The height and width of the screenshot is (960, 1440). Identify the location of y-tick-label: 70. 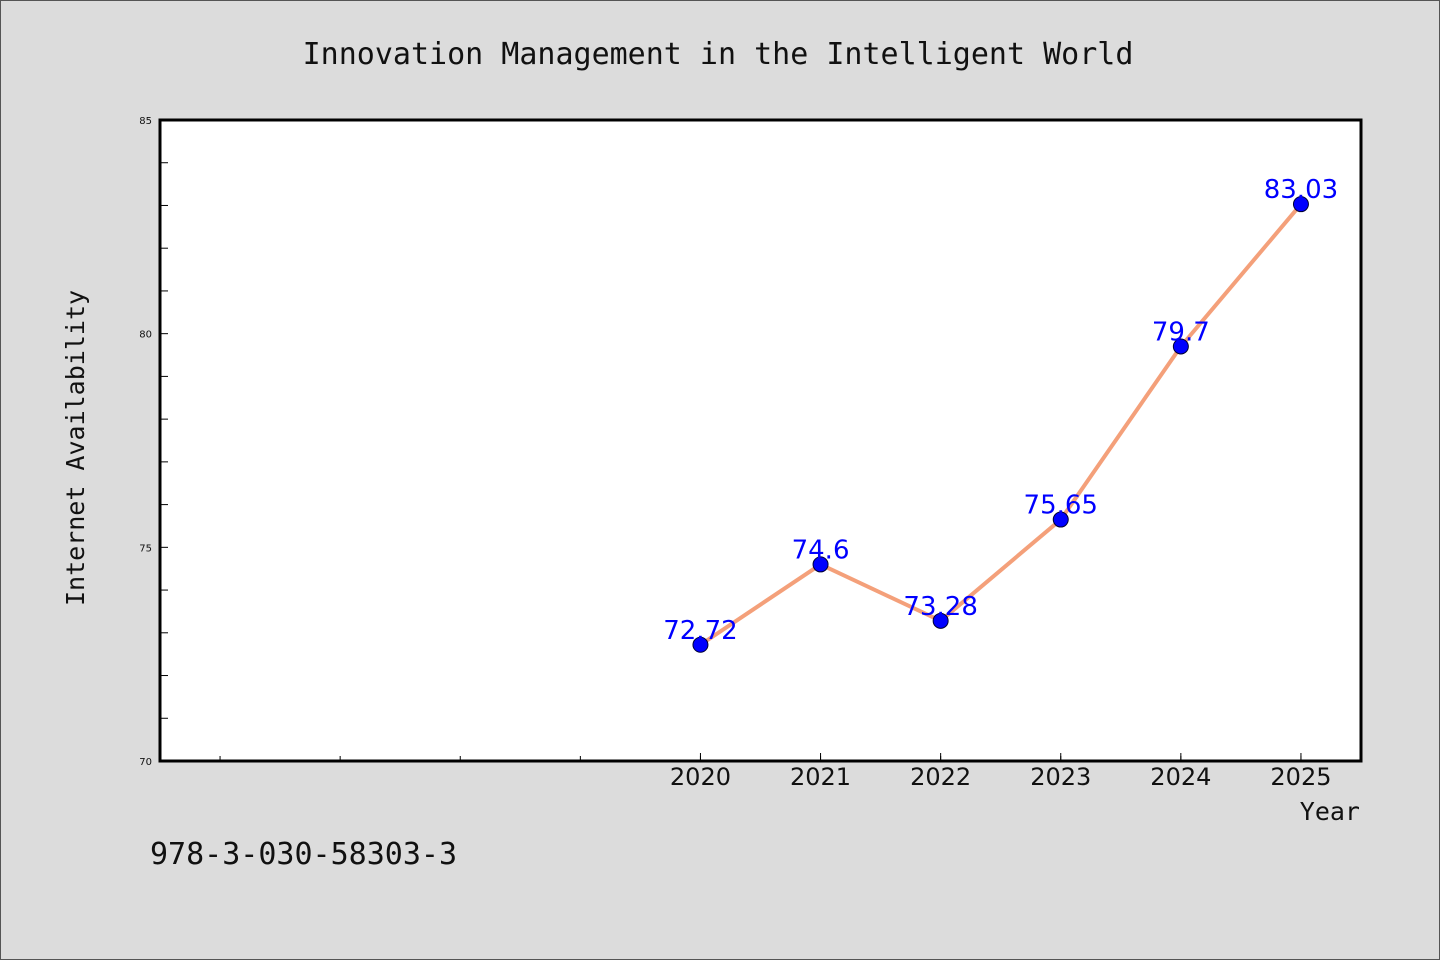
(145, 762).